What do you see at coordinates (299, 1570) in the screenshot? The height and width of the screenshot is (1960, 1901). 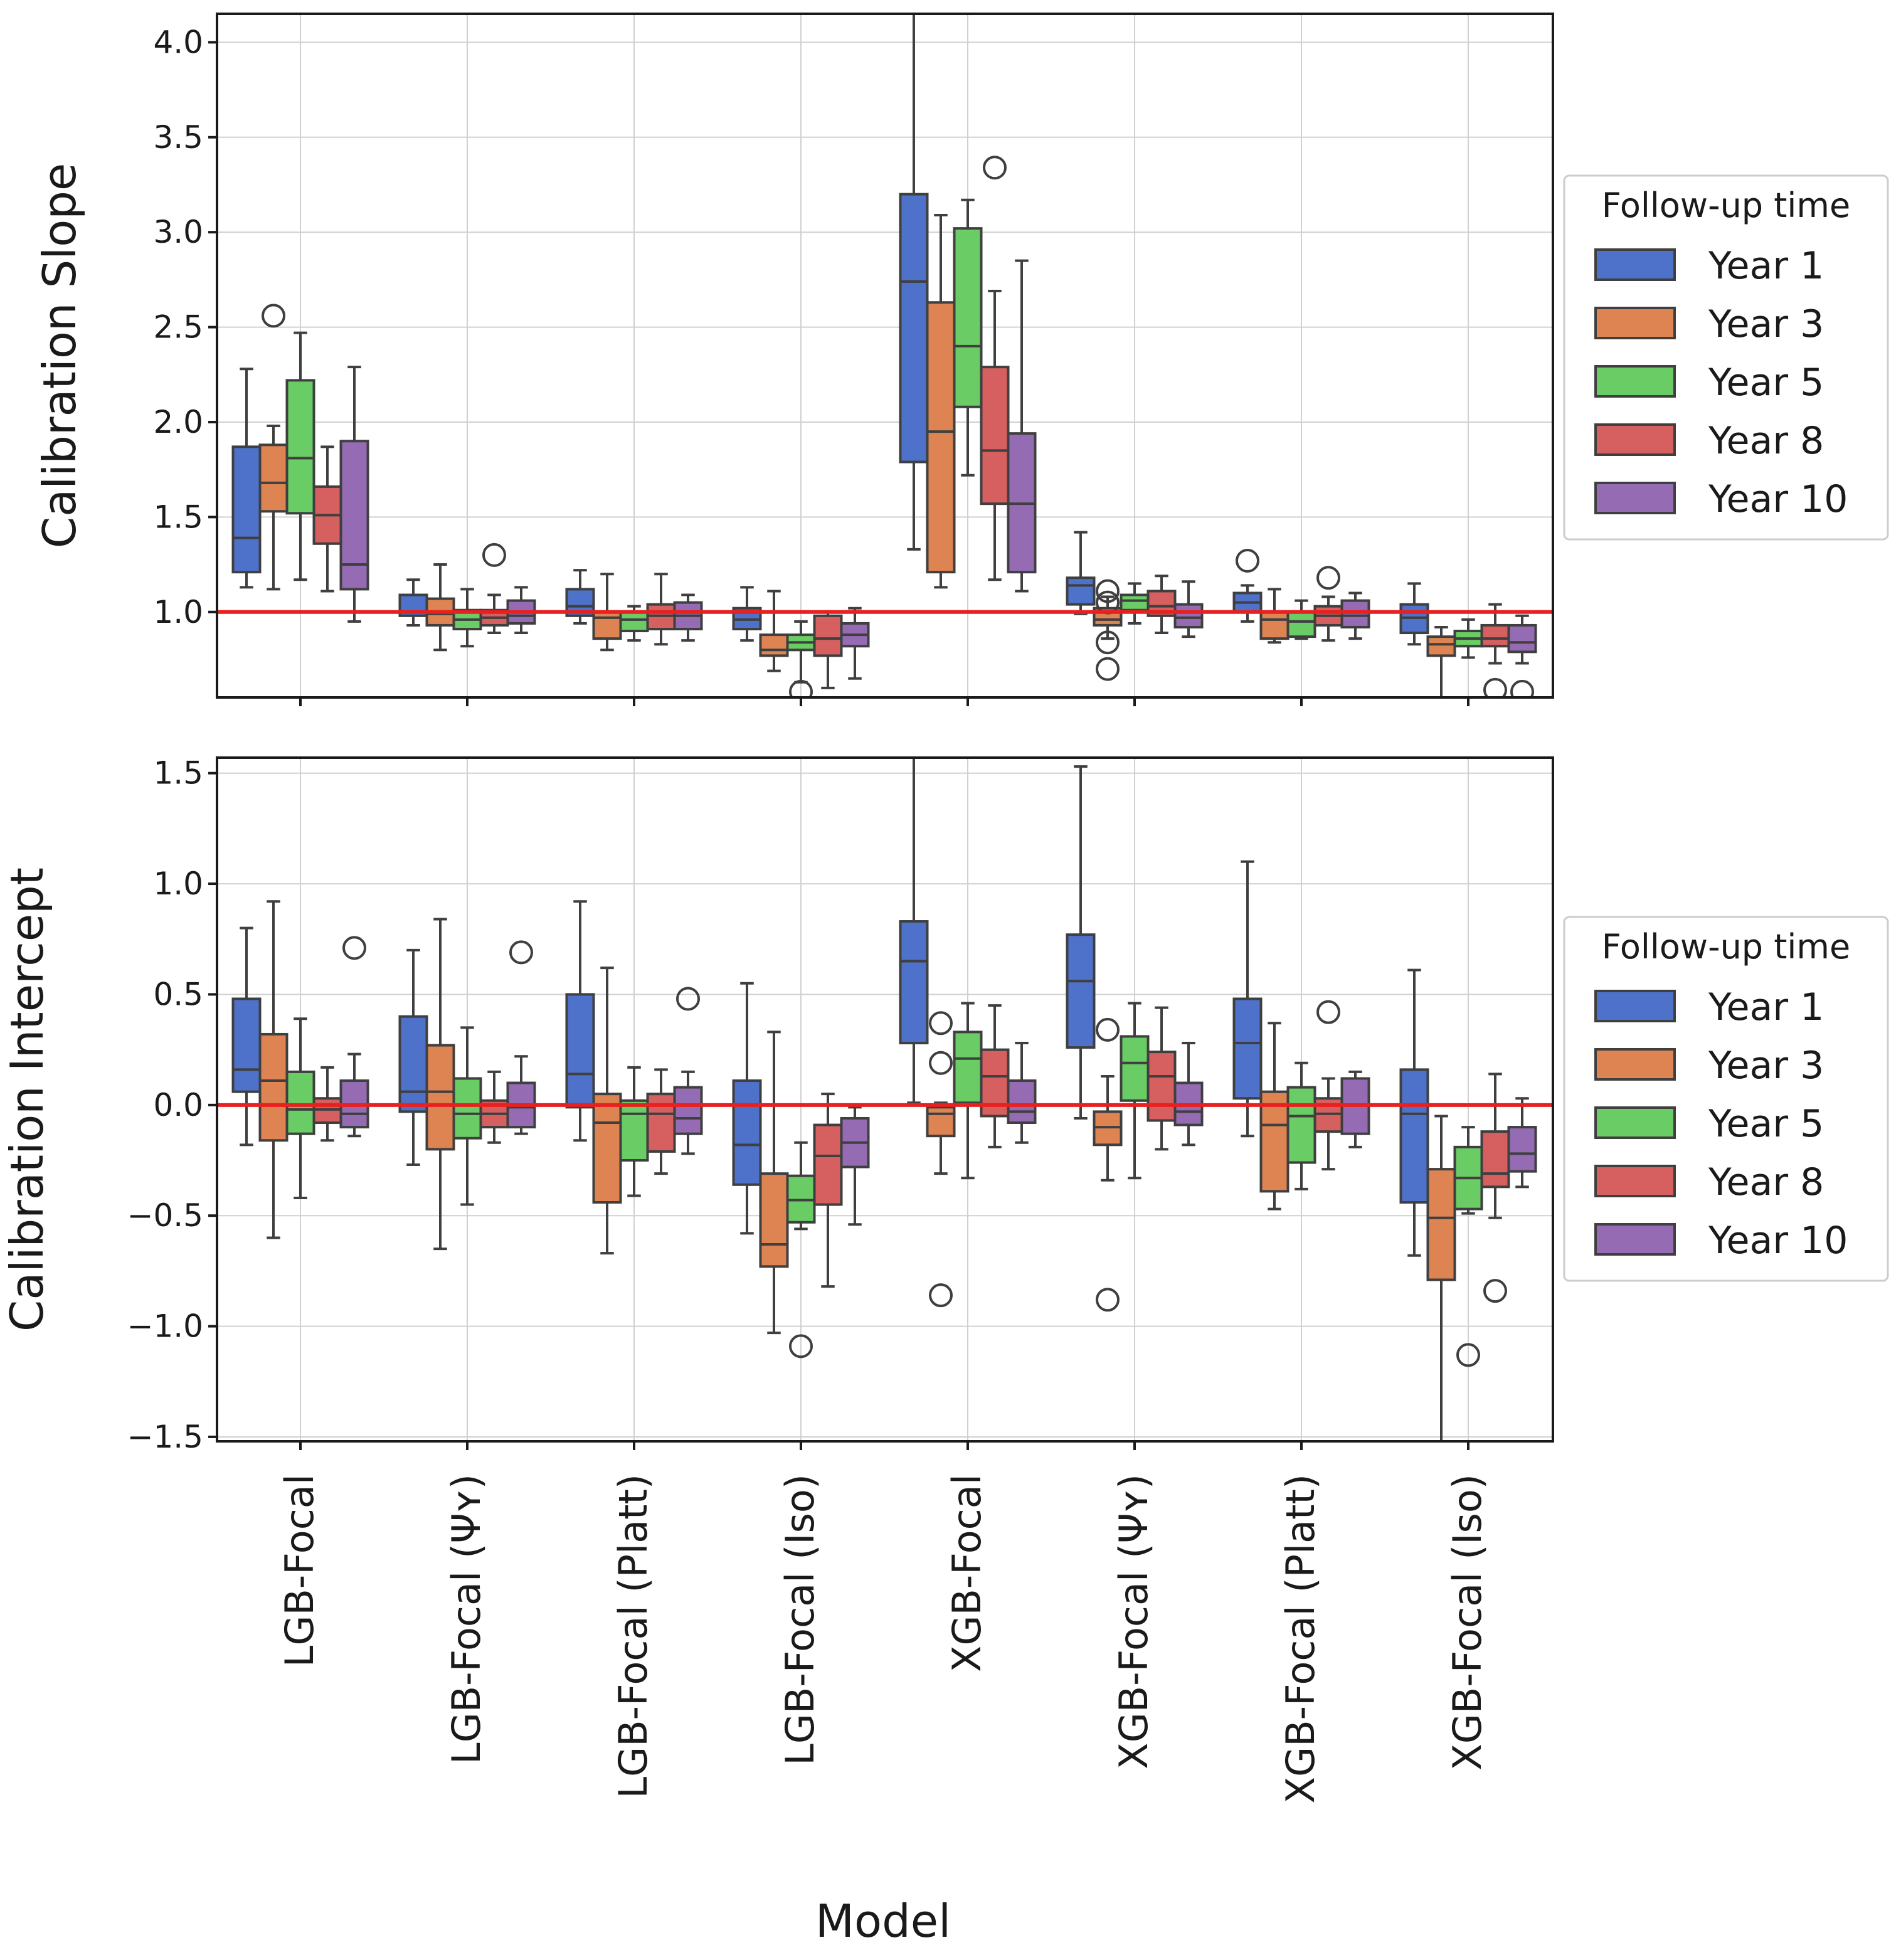 I see `x-category-label: LGB-Focal` at bounding box center [299, 1570].